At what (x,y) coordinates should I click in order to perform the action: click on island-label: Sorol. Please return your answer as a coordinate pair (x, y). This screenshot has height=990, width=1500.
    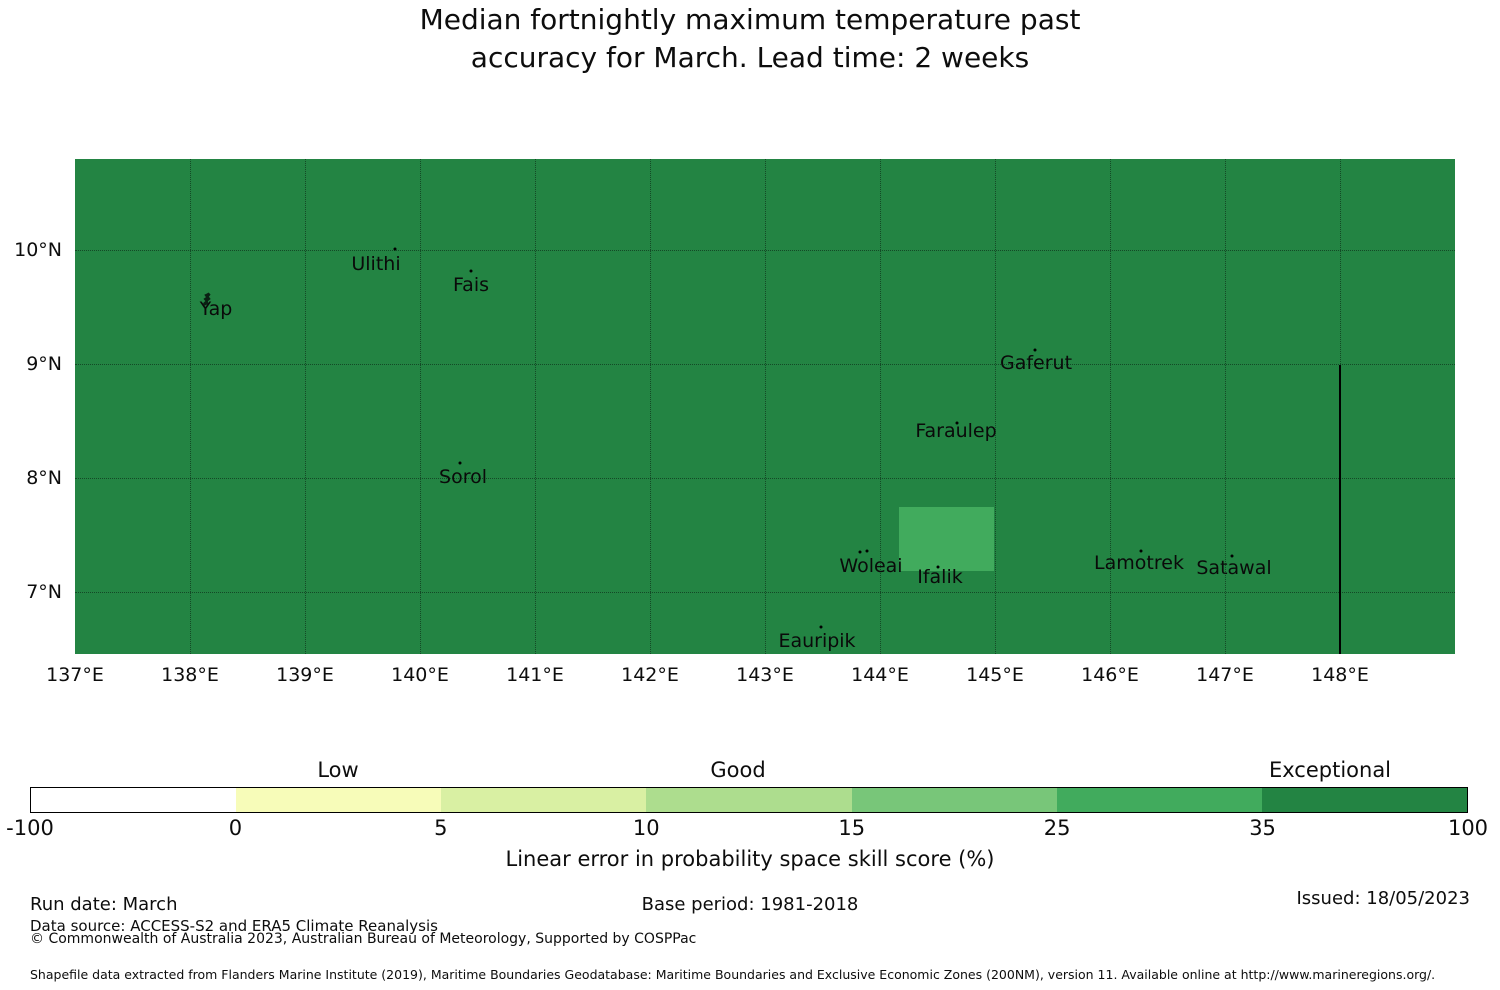
    Looking at the image, I should click on (463, 477).